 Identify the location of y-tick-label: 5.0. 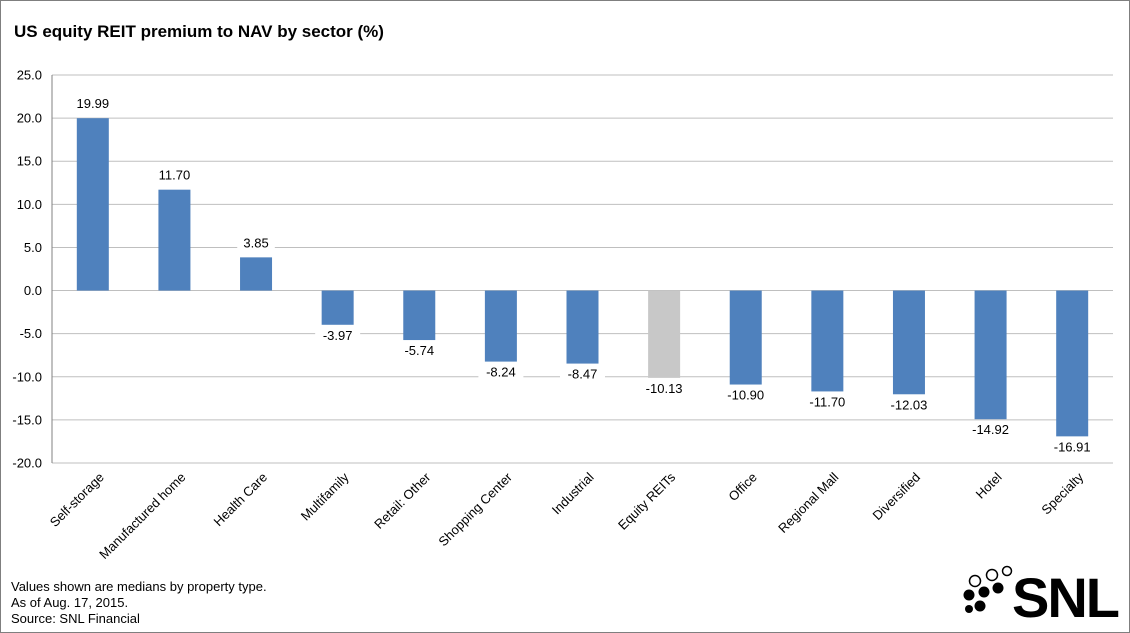
(33, 247).